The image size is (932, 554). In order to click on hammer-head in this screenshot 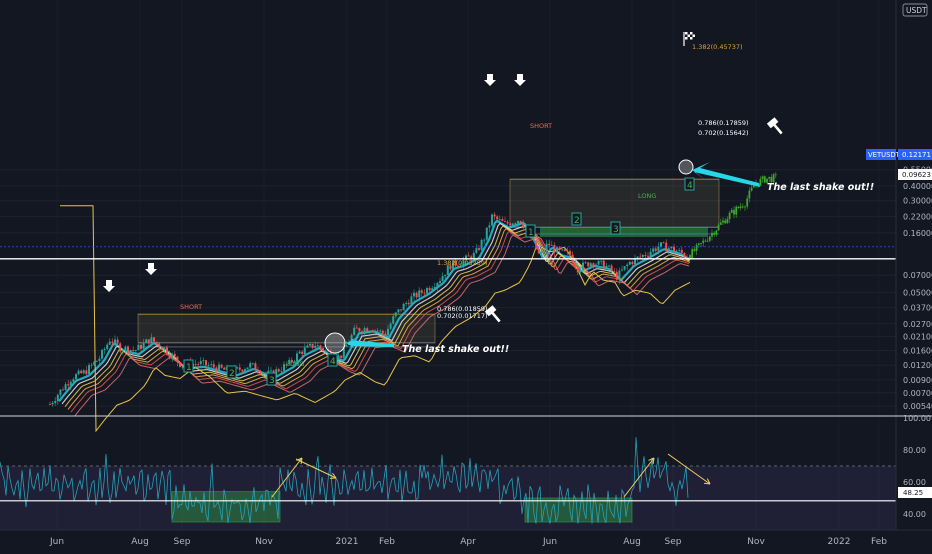, I will do `click(490, 311)`.